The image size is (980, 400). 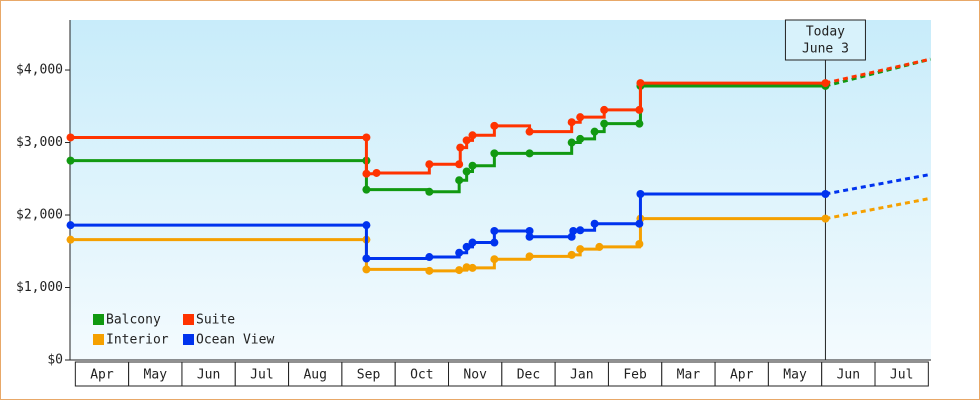 I want to click on y-tick-label: $4,000, so click(x=39, y=70).